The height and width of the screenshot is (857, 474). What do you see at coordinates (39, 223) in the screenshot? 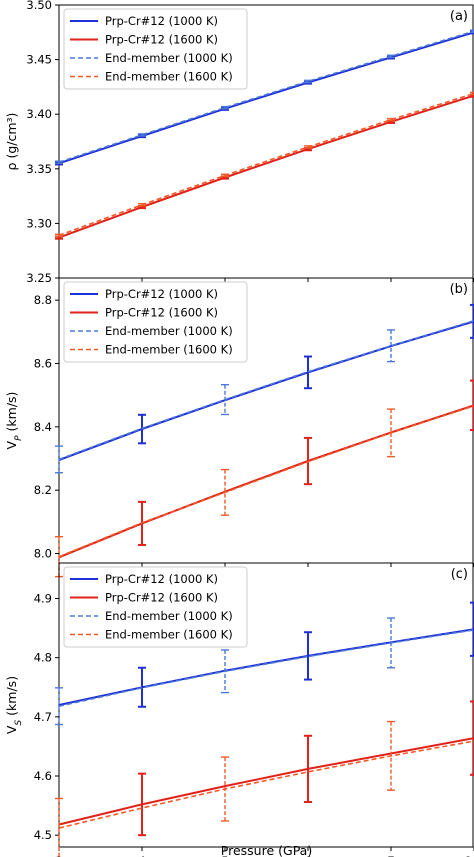
I see `y-tick-label: 3.30` at bounding box center [39, 223].